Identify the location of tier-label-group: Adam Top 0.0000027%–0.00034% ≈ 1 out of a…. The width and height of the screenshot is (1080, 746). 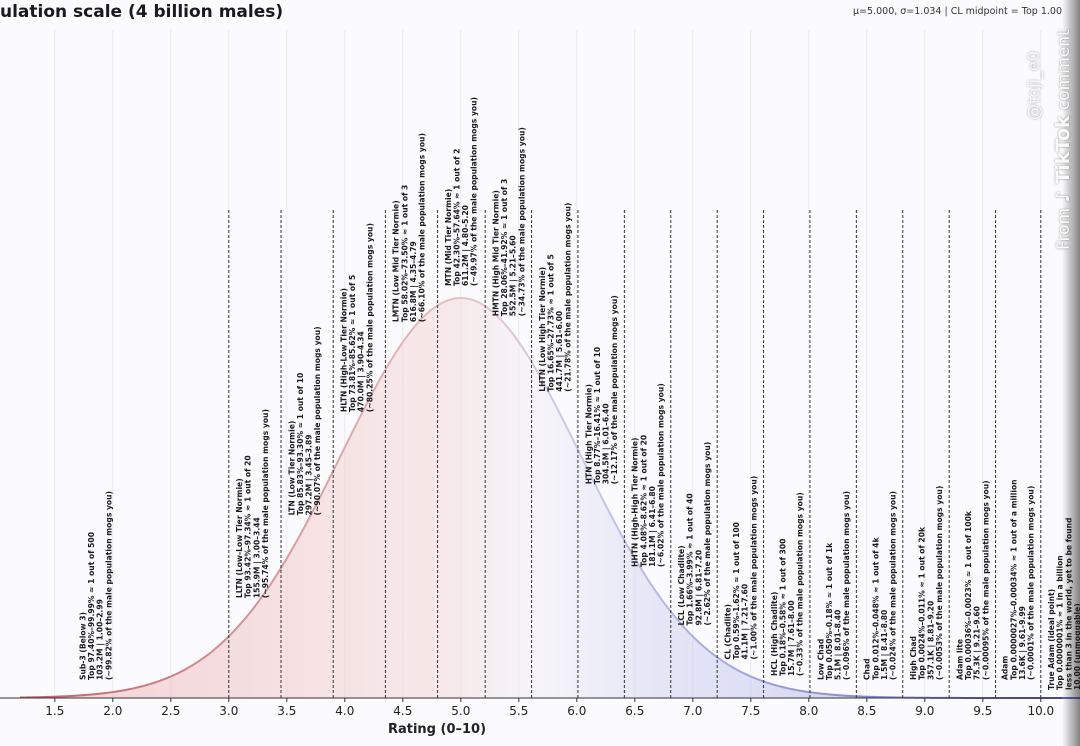
(1018, 579).